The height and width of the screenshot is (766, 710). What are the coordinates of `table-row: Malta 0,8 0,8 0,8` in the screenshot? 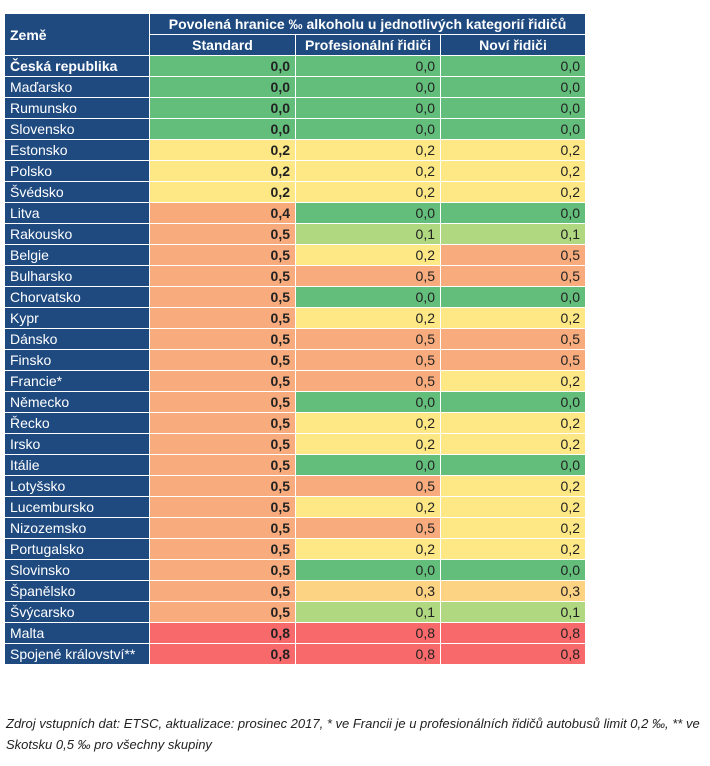 It's located at (295, 633).